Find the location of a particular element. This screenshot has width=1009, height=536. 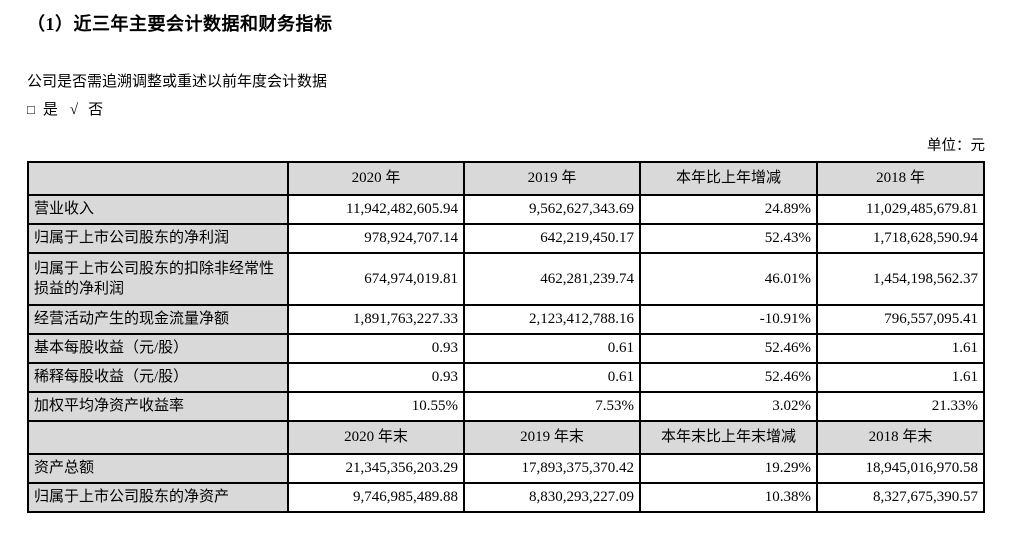

annual-header-row: 2020 年 2019 年 本年比上年增减 2018 年 is located at coordinates (506, 178).